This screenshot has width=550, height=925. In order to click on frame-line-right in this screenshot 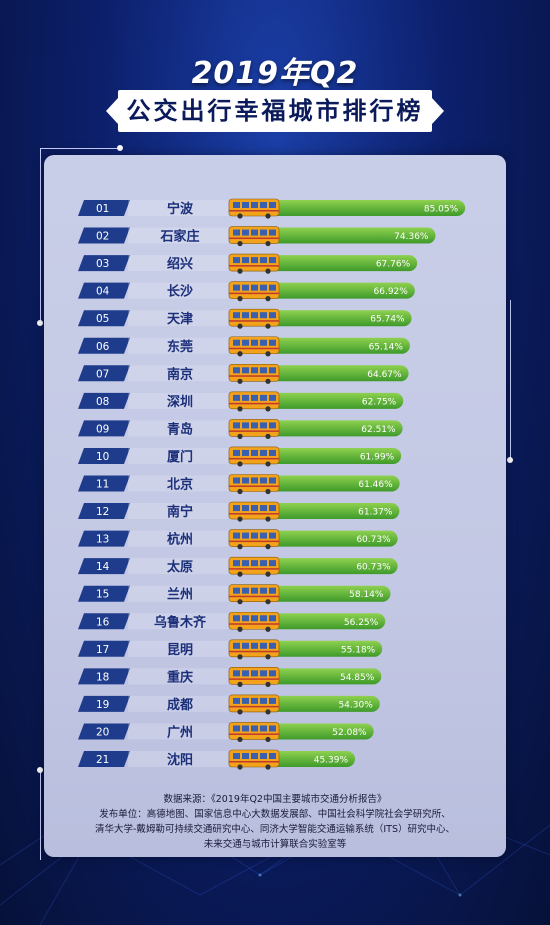, I will do `click(510, 380)`.